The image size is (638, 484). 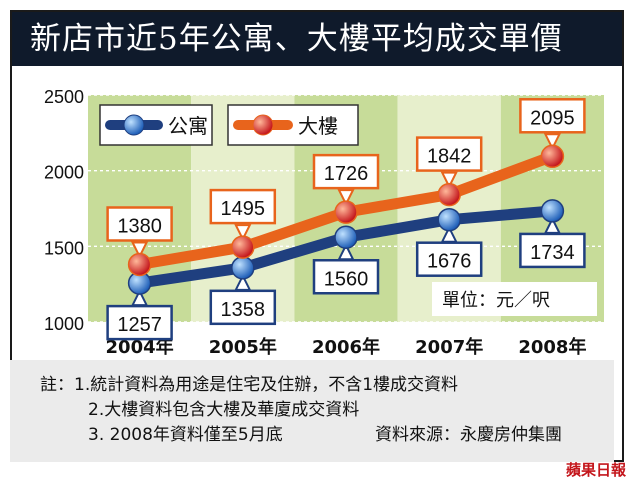 I want to click on data-label: 1560, so click(x=346, y=279).